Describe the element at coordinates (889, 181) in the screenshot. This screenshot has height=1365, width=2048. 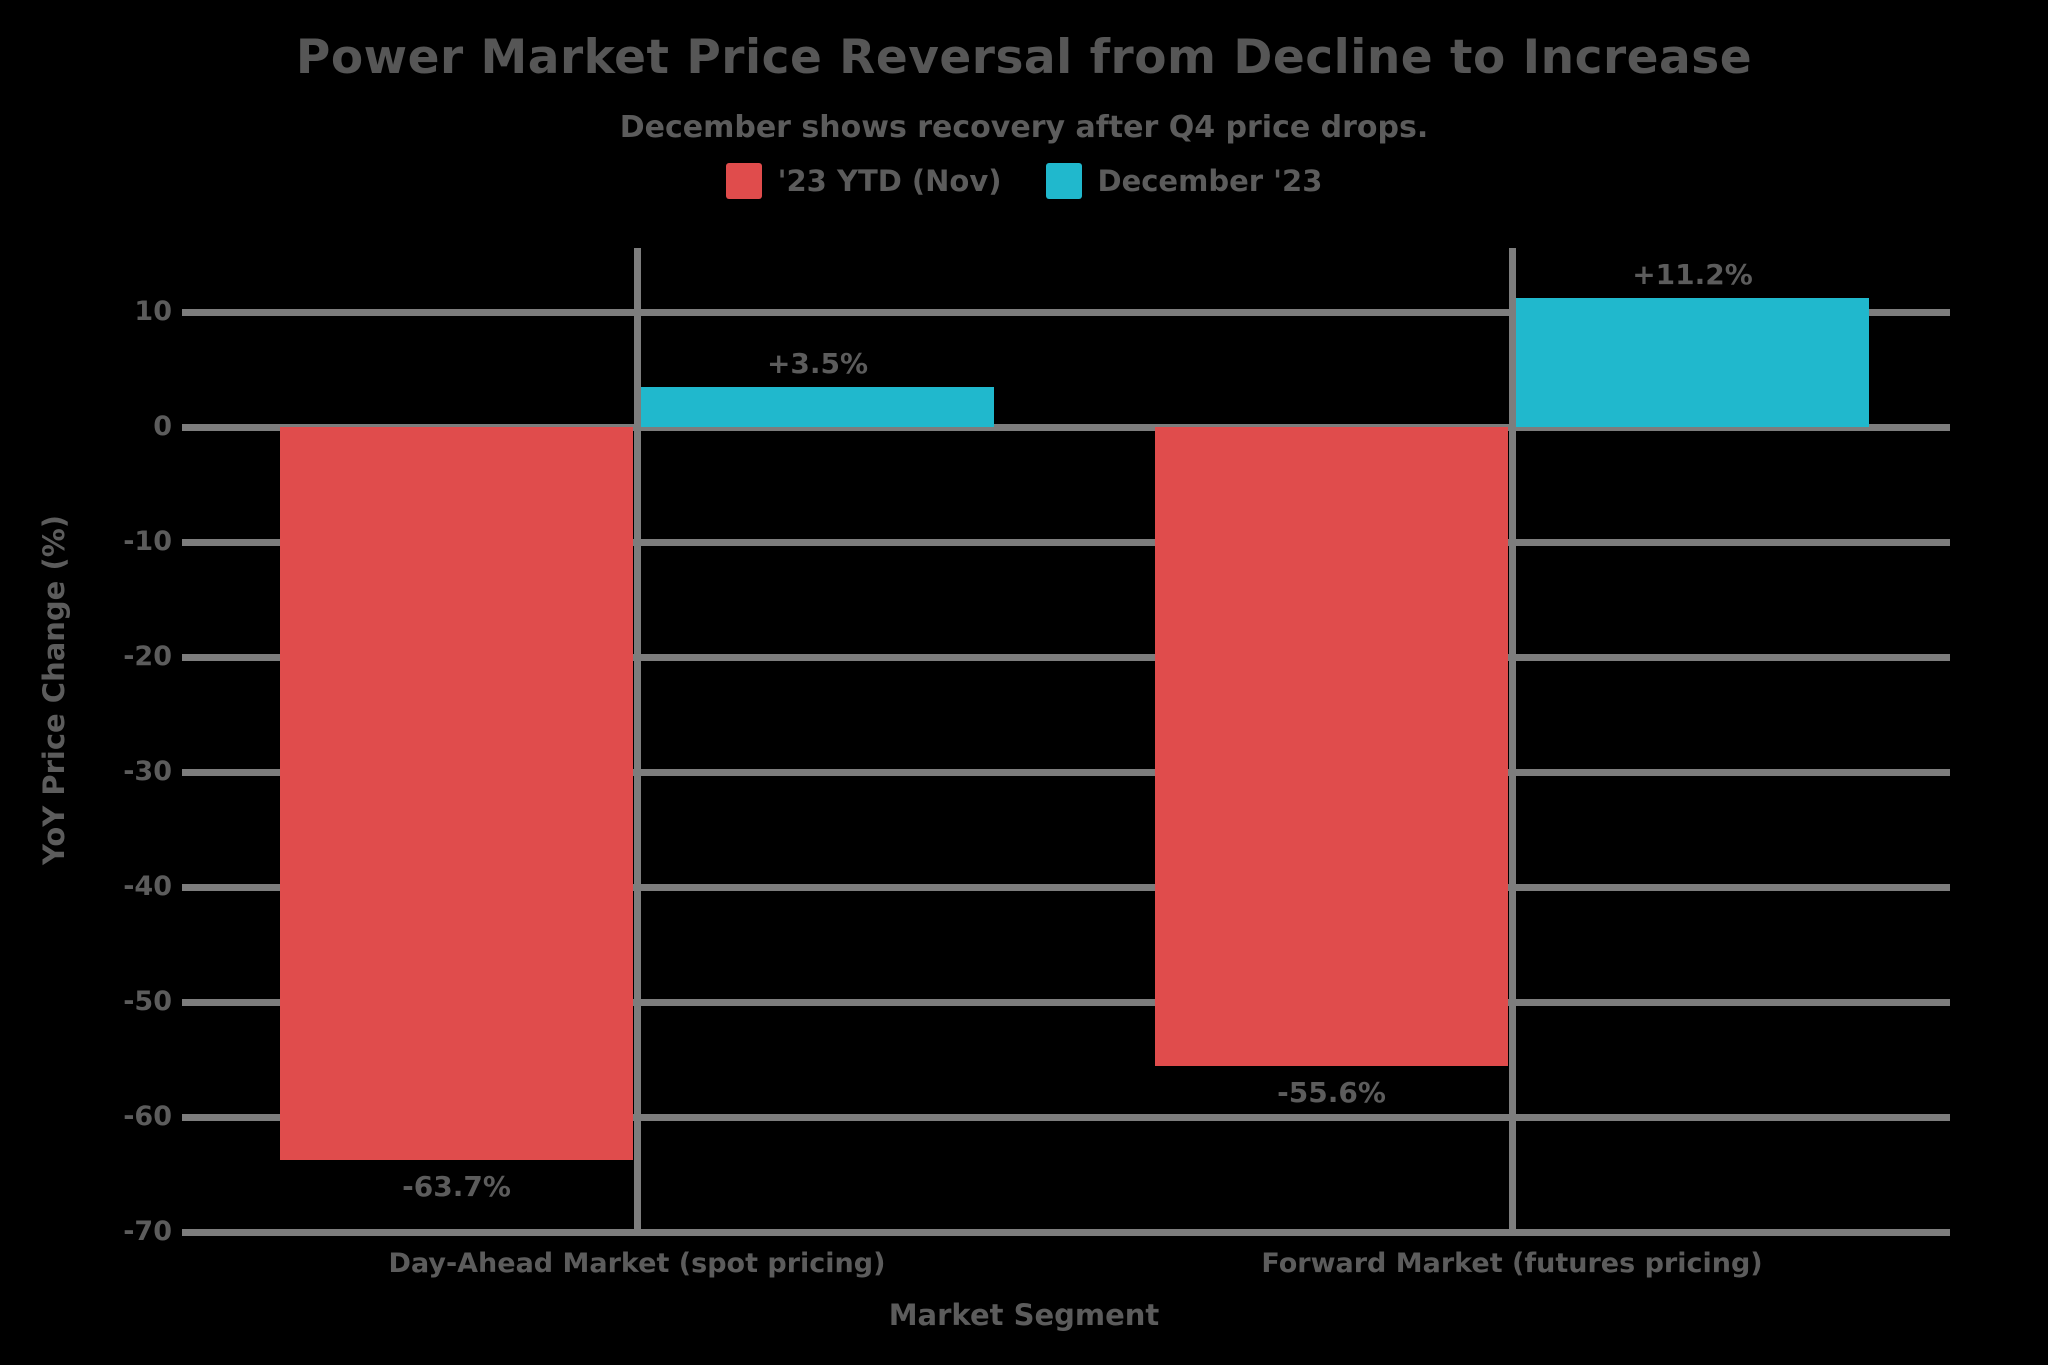
I see `legend-label: '23 YTD (Nov)` at that location.